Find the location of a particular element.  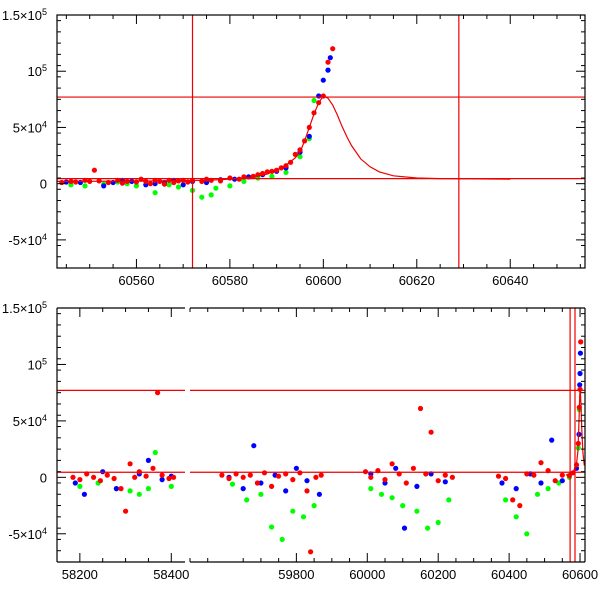

x-tick-label: 59800 is located at coordinates (296, 574).